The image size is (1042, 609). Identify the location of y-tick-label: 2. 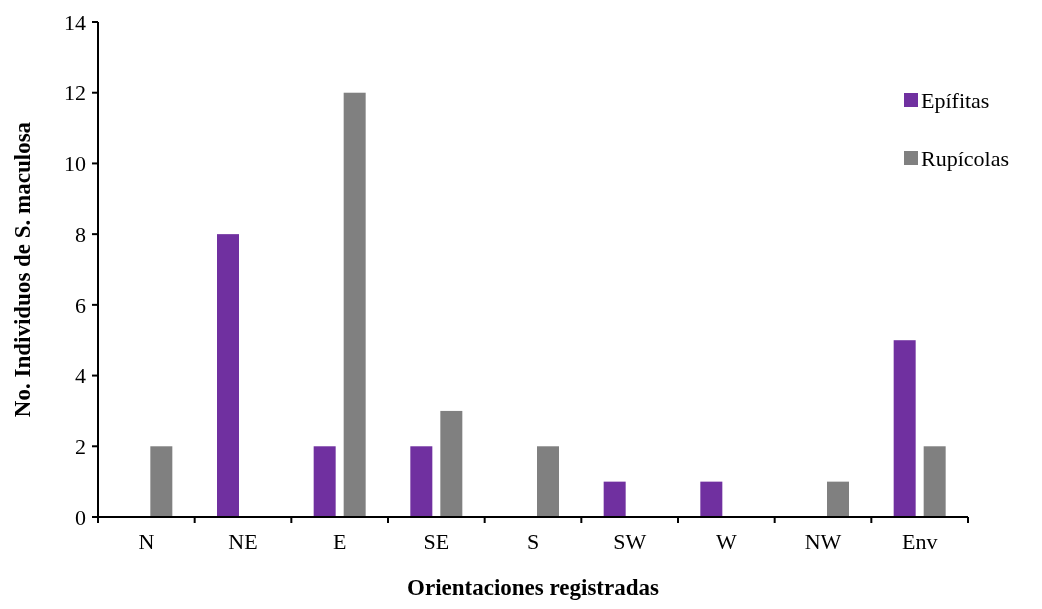
(80, 446).